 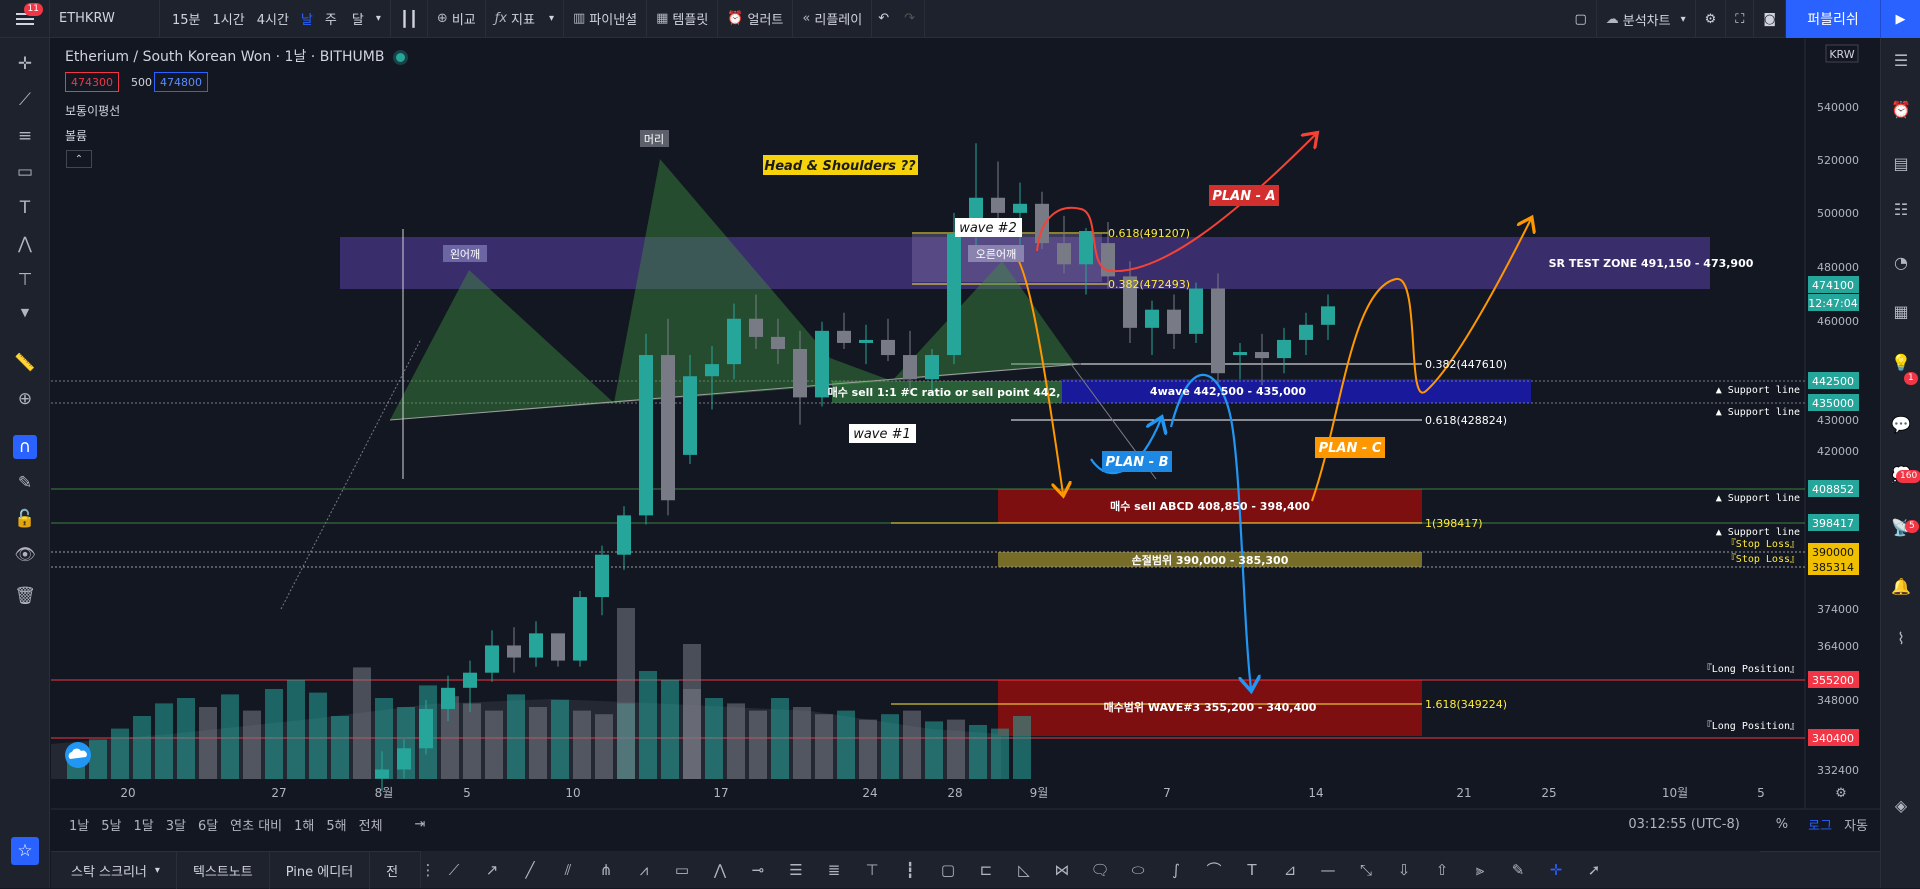 What do you see at coordinates (454, 869) in the screenshot?
I see `trend-line-tool-icon: ⟋` at bounding box center [454, 869].